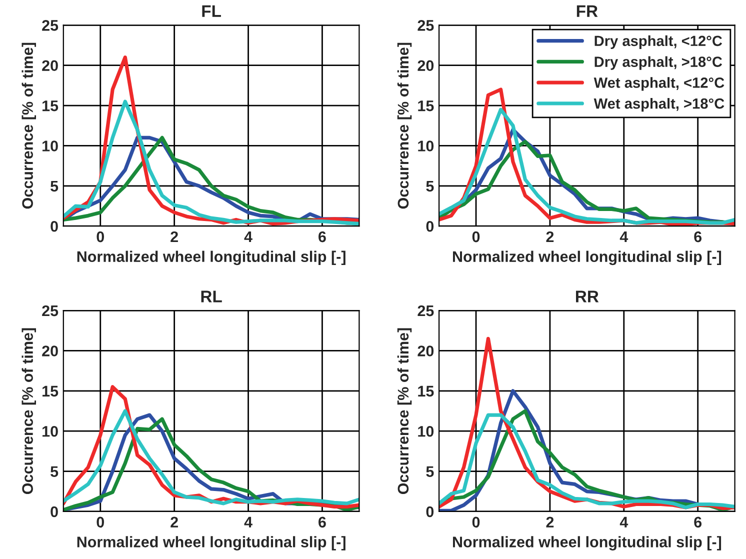  I want to click on legend-label: Dry asphalt, <12°C, so click(658, 42).